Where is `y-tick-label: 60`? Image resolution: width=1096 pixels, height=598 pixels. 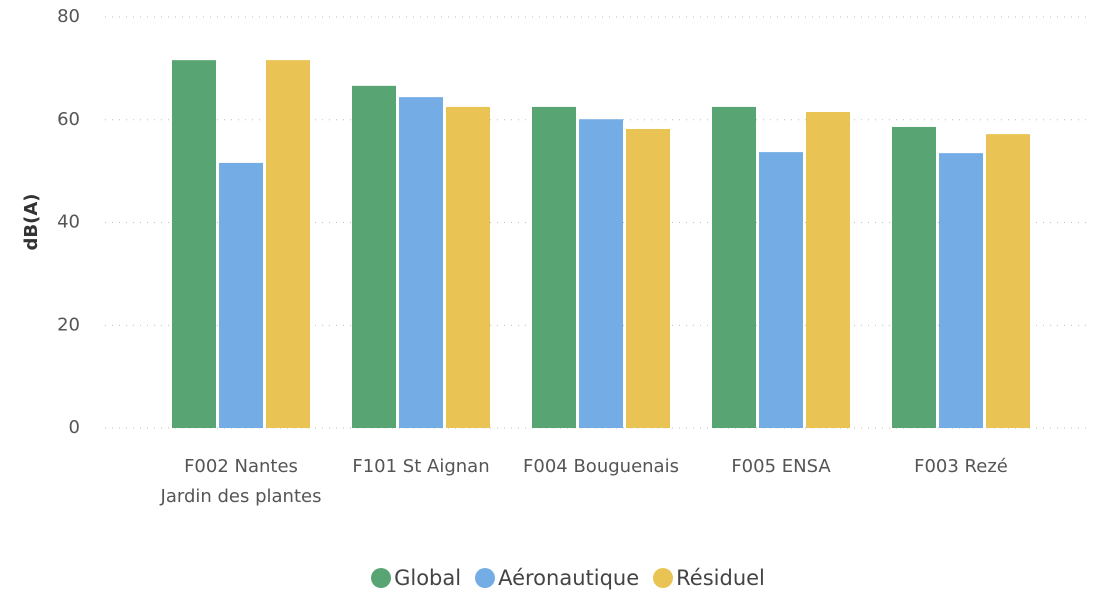
y-tick-label: 60 is located at coordinates (68, 119).